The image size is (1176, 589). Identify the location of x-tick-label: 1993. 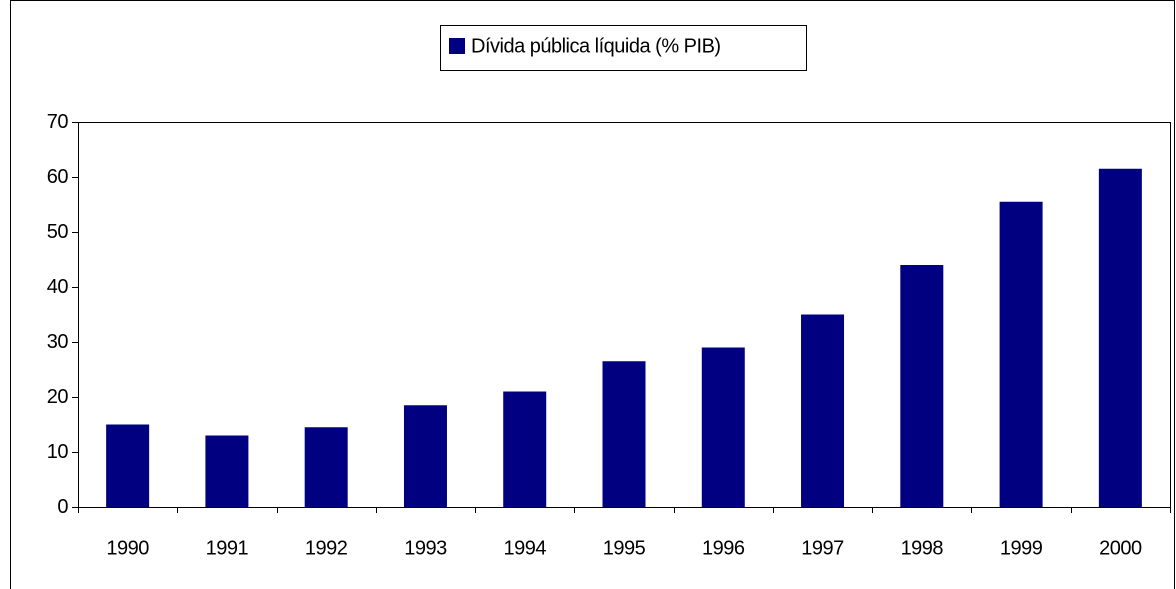
(425, 548).